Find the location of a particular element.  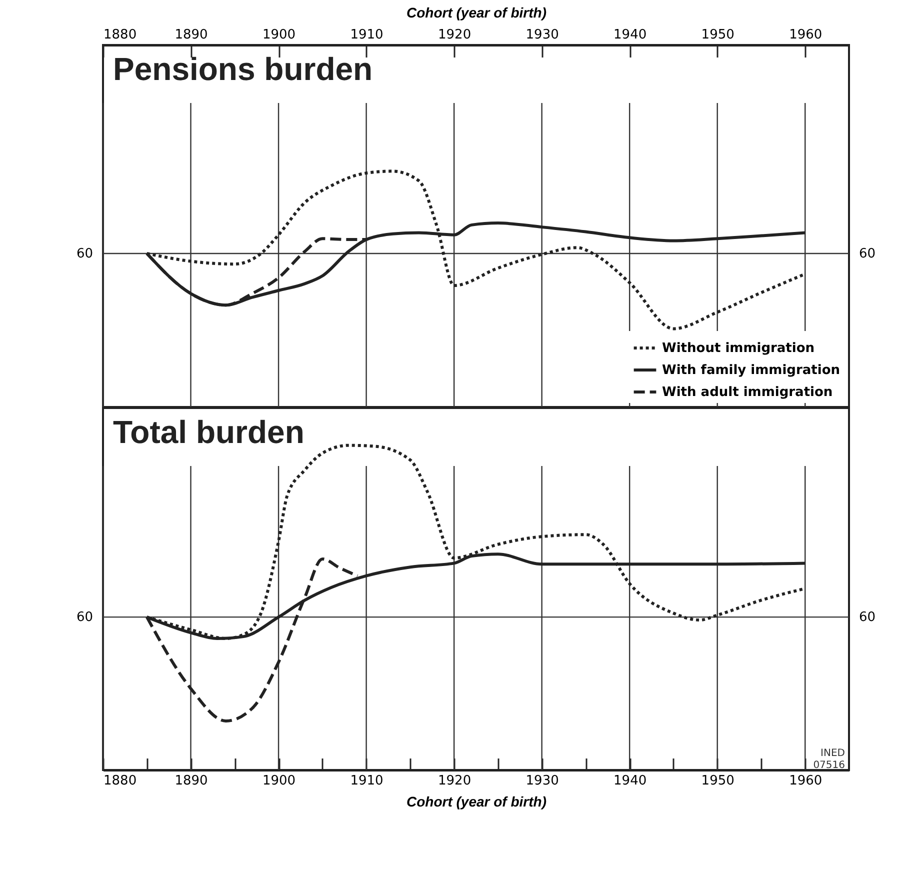

legend-label: Without immigration is located at coordinates (738, 348).